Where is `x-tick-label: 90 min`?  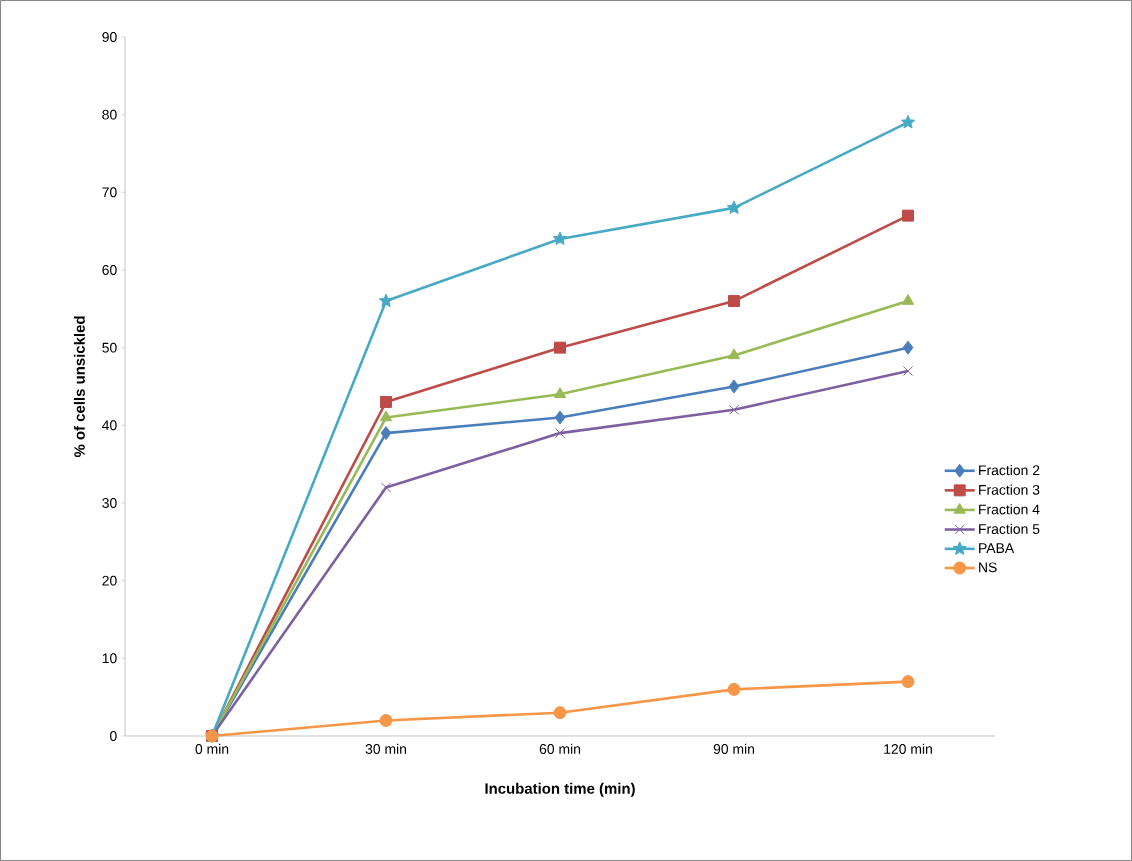
x-tick-label: 90 min is located at coordinates (734, 748).